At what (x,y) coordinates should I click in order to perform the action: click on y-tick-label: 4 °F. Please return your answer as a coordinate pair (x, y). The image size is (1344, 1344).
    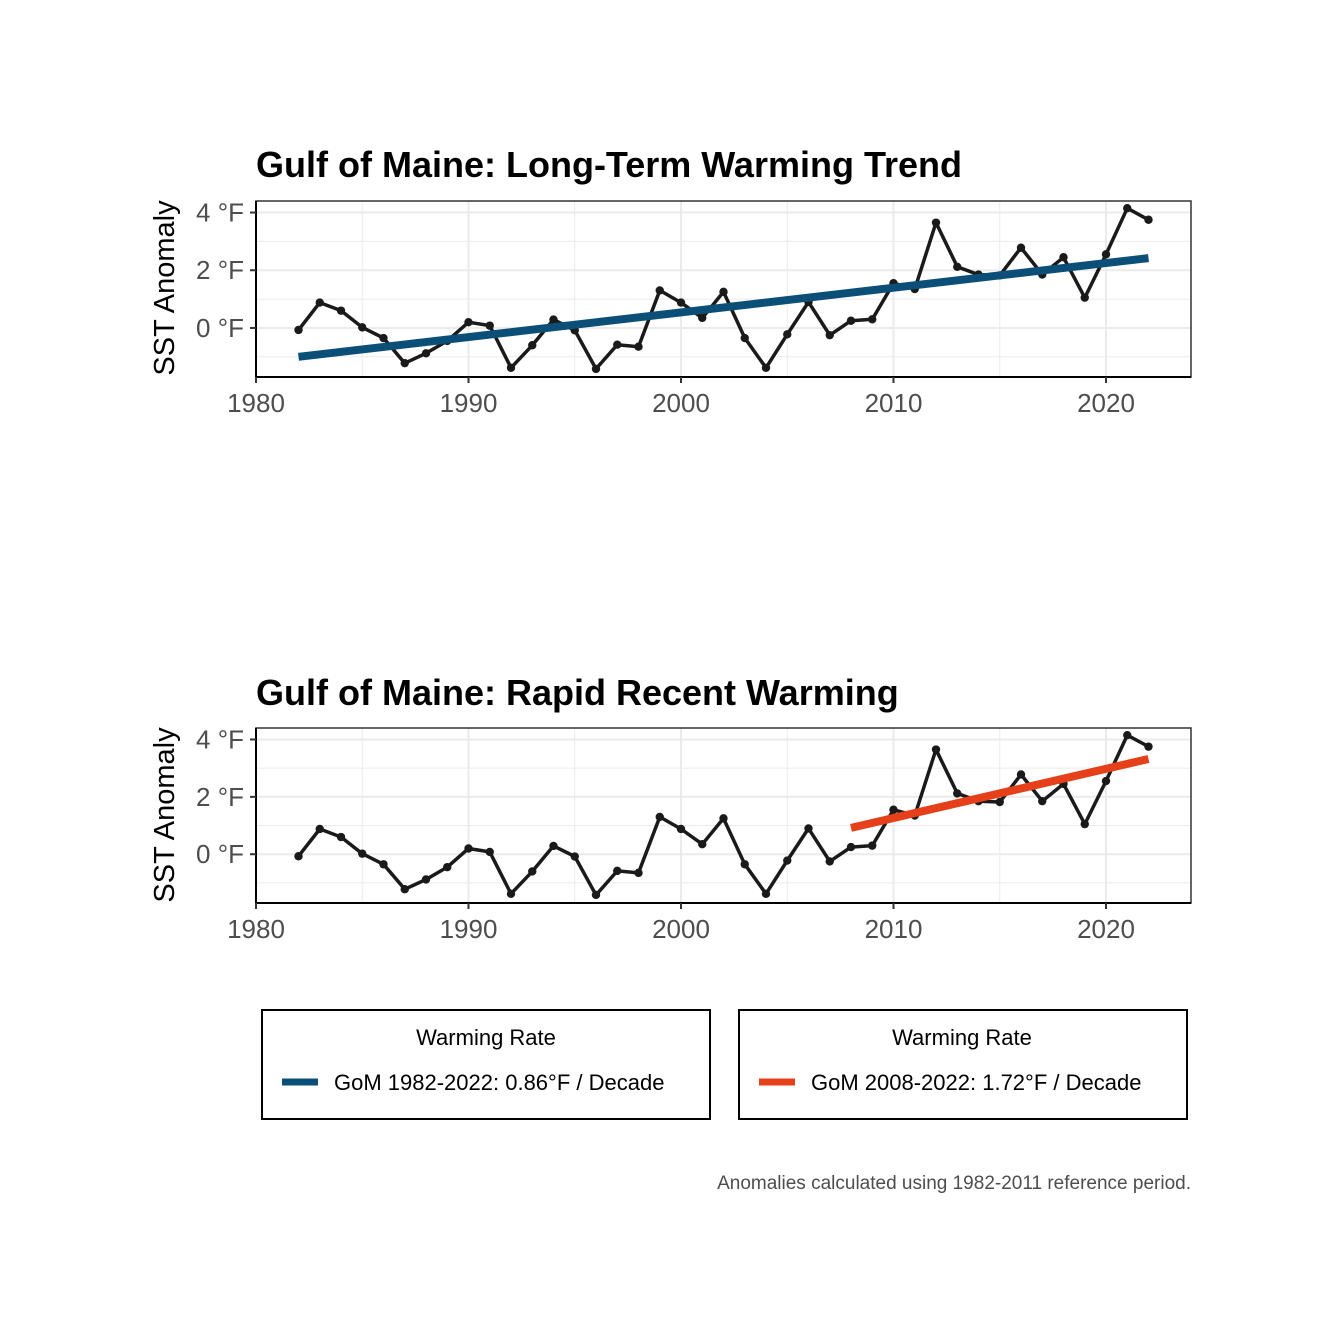
    Looking at the image, I should click on (220, 213).